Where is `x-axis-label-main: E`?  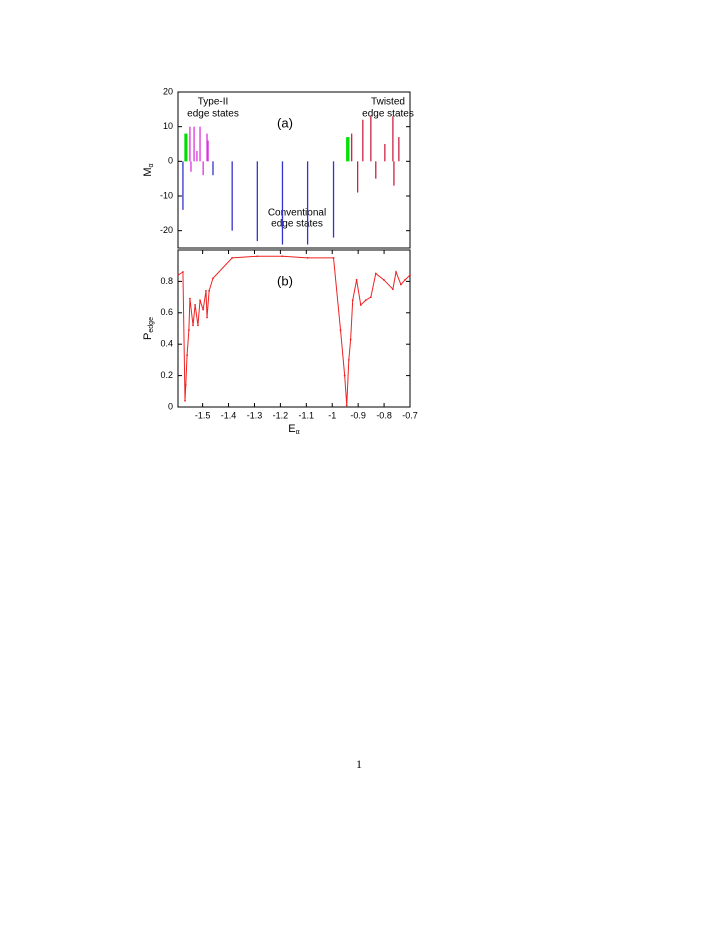 x-axis-label-main: E is located at coordinates (291, 429).